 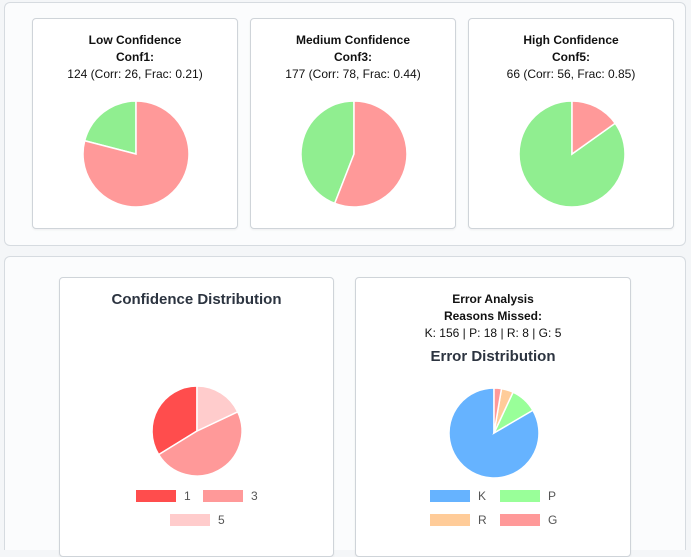 What do you see at coordinates (571, 40) in the screenshot?
I see `high-confidence-title: High Confidence` at bounding box center [571, 40].